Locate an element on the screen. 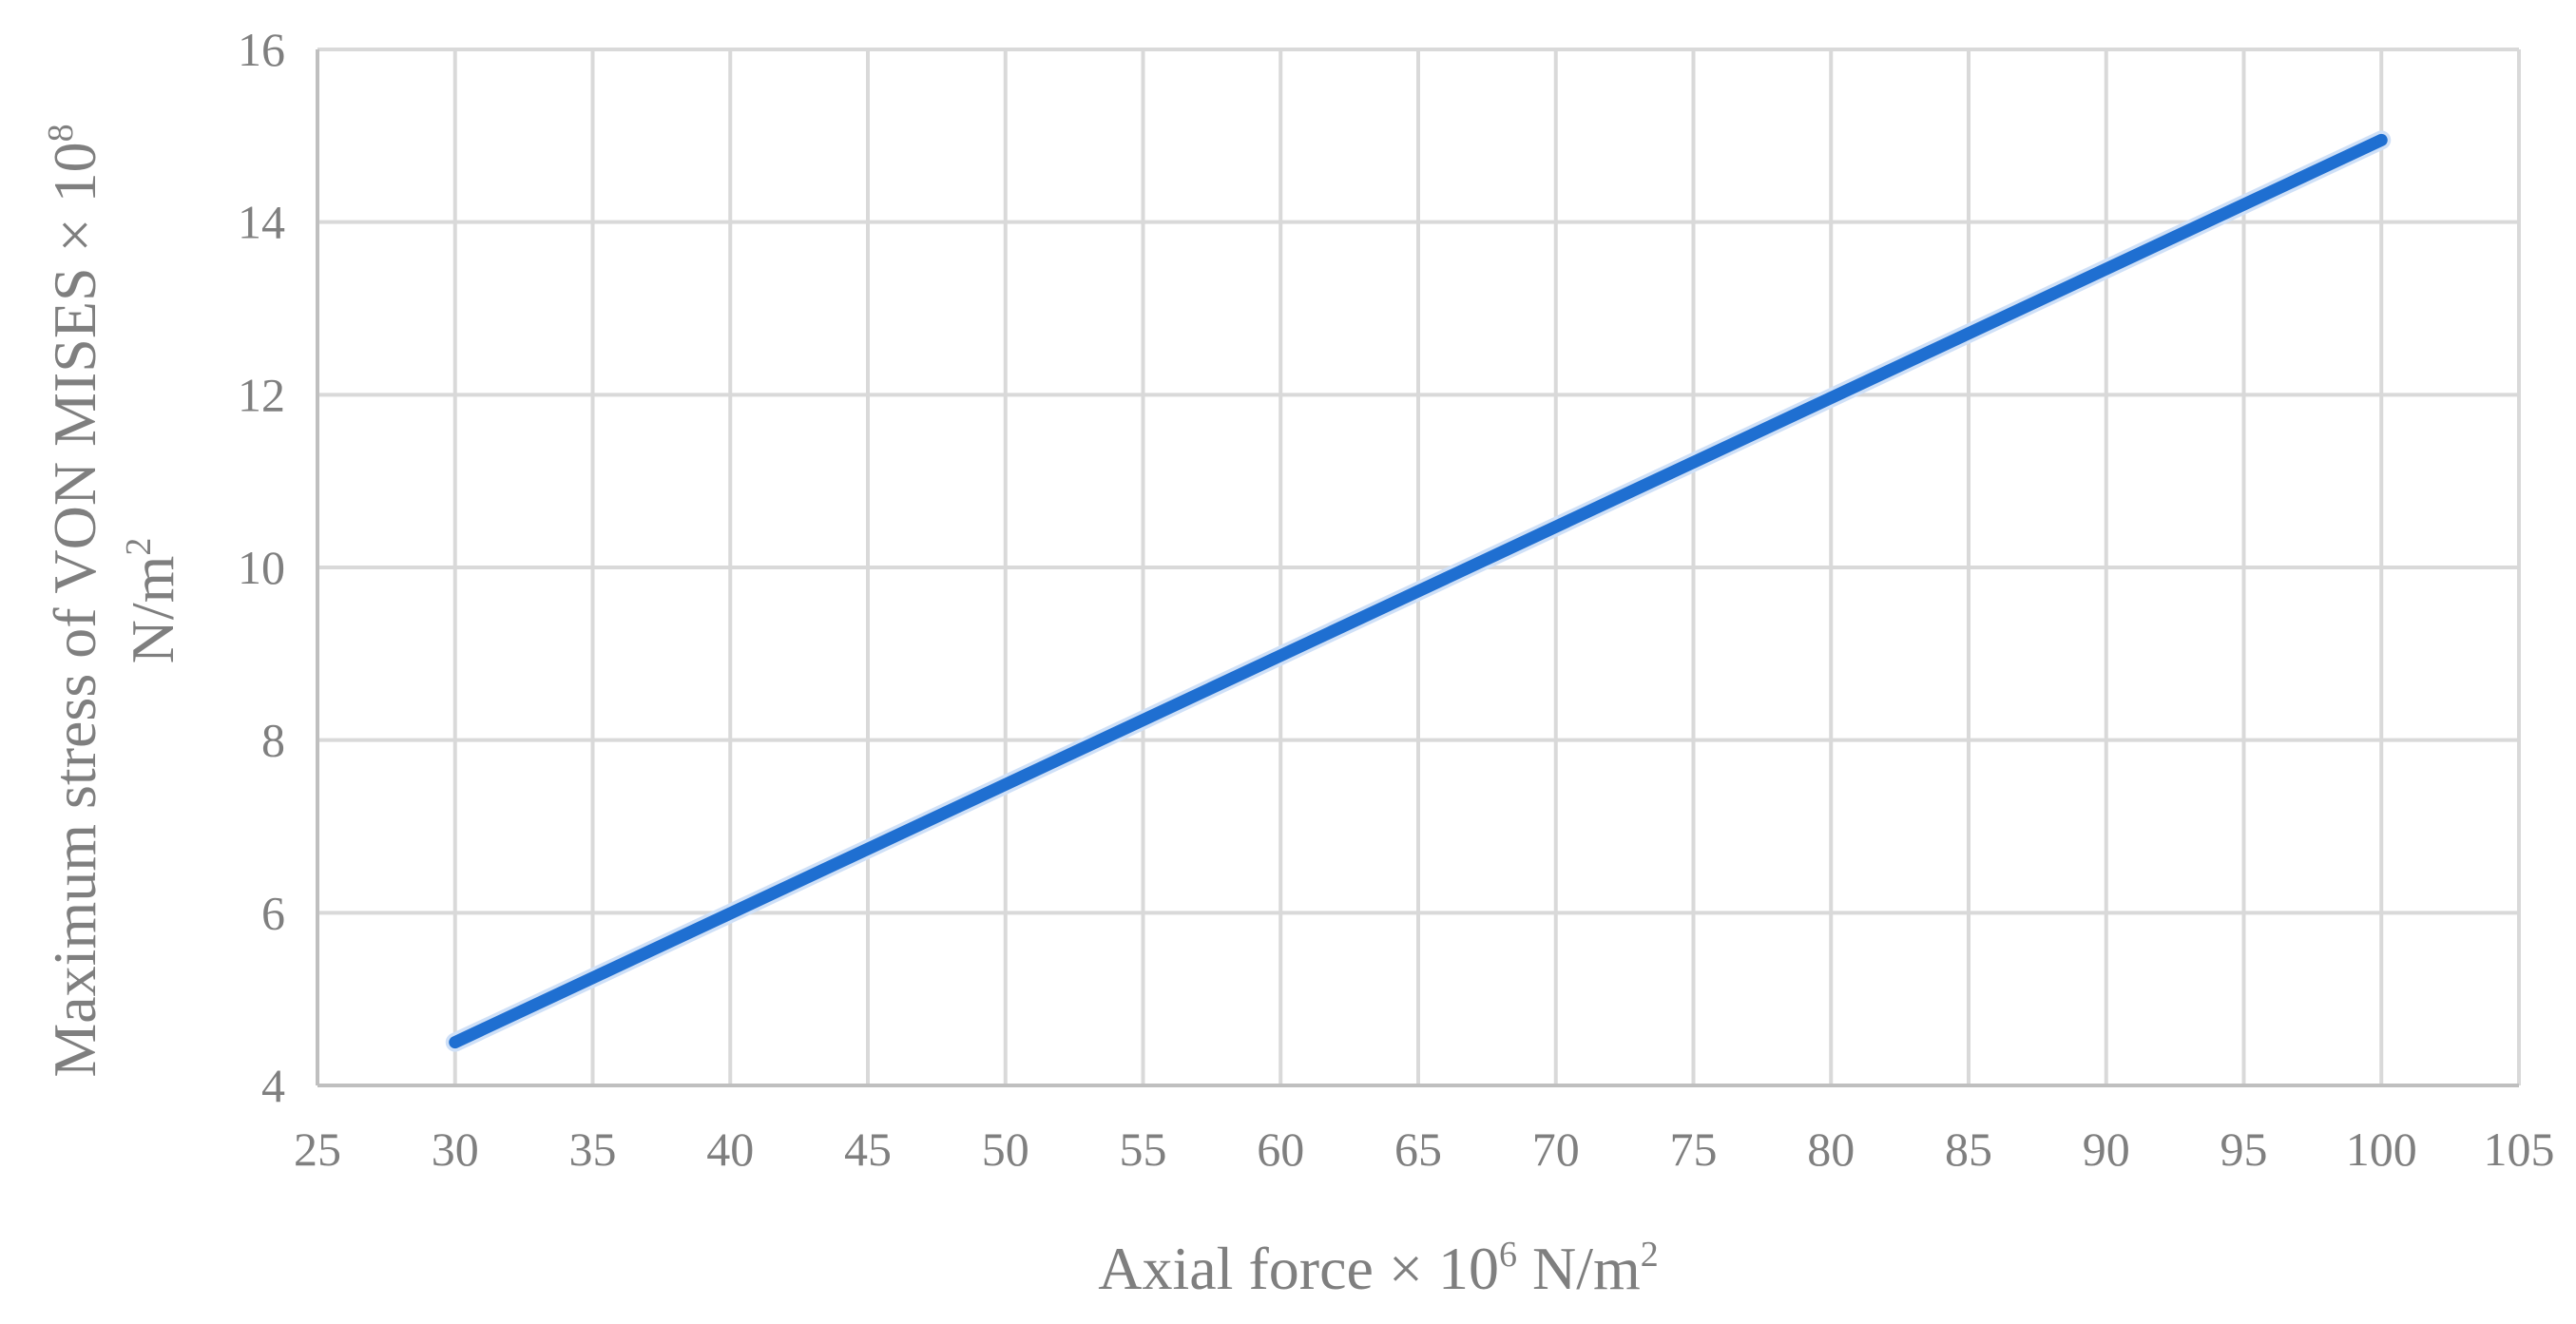 The height and width of the screenshot is (1324, 2576). y-axis-title-line2: N/m2 is located at coordinates (152, 601).